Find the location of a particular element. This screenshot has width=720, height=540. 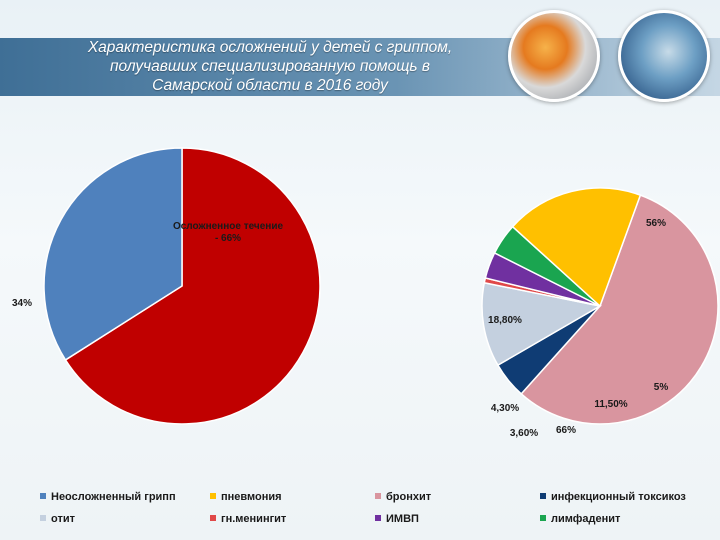

data-label: Осложненное течение - 66% is located at coordinates (228, 232).